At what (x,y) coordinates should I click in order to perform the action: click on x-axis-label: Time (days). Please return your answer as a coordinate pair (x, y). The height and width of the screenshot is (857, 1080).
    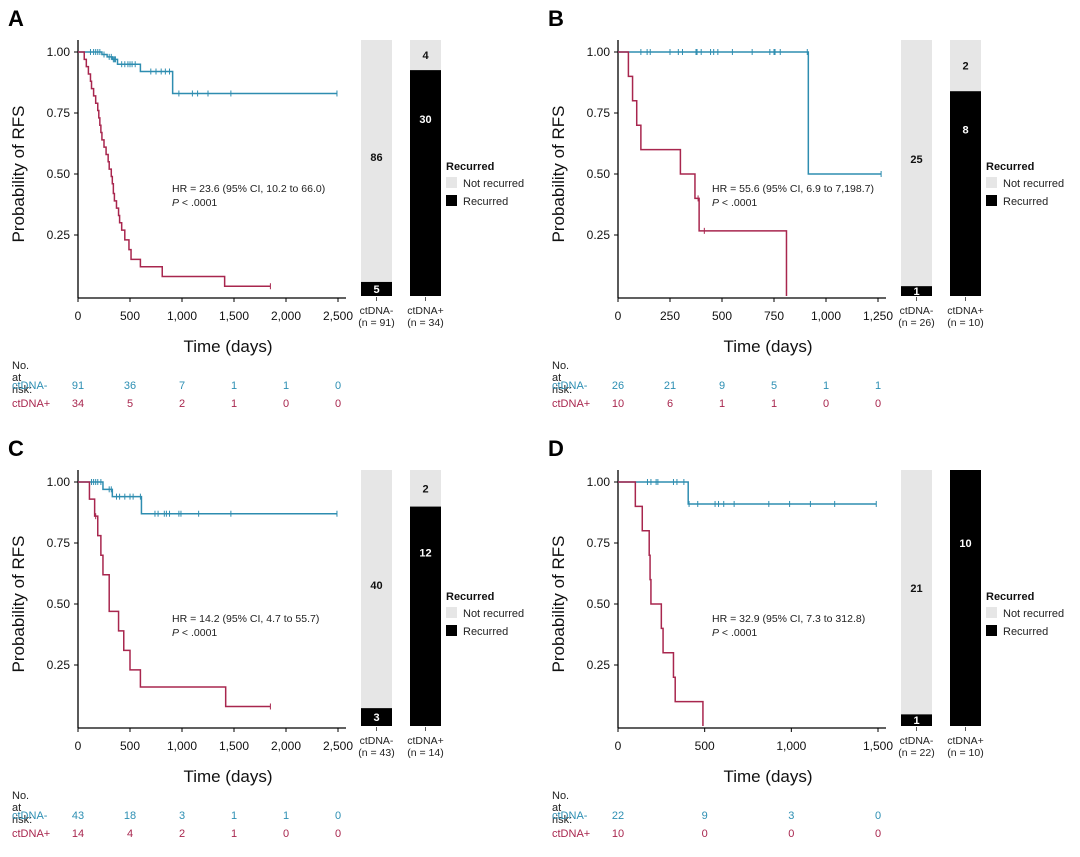
    Looking at the image, I should click on (767, 776).